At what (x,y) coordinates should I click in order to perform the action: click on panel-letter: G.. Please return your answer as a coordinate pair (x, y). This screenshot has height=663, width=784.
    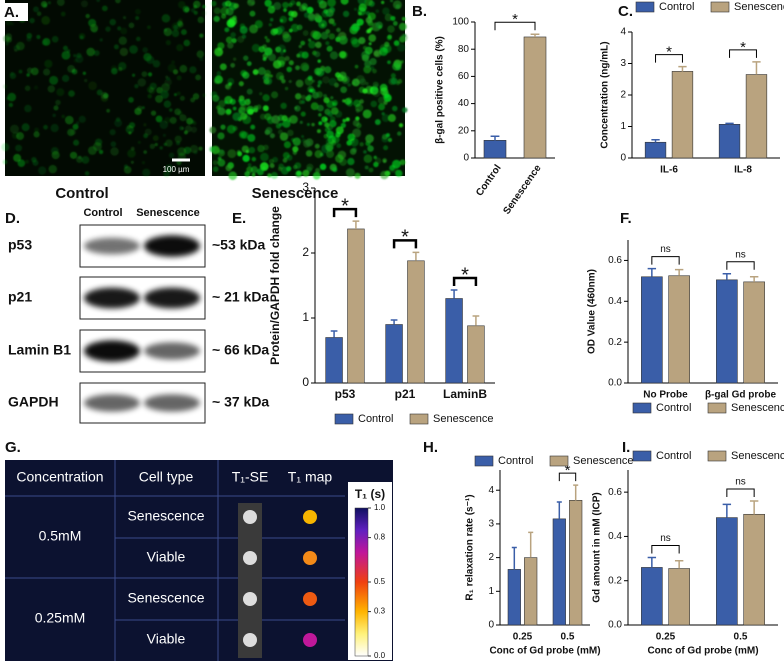
    Looking at the image, I should click on (13, 447).